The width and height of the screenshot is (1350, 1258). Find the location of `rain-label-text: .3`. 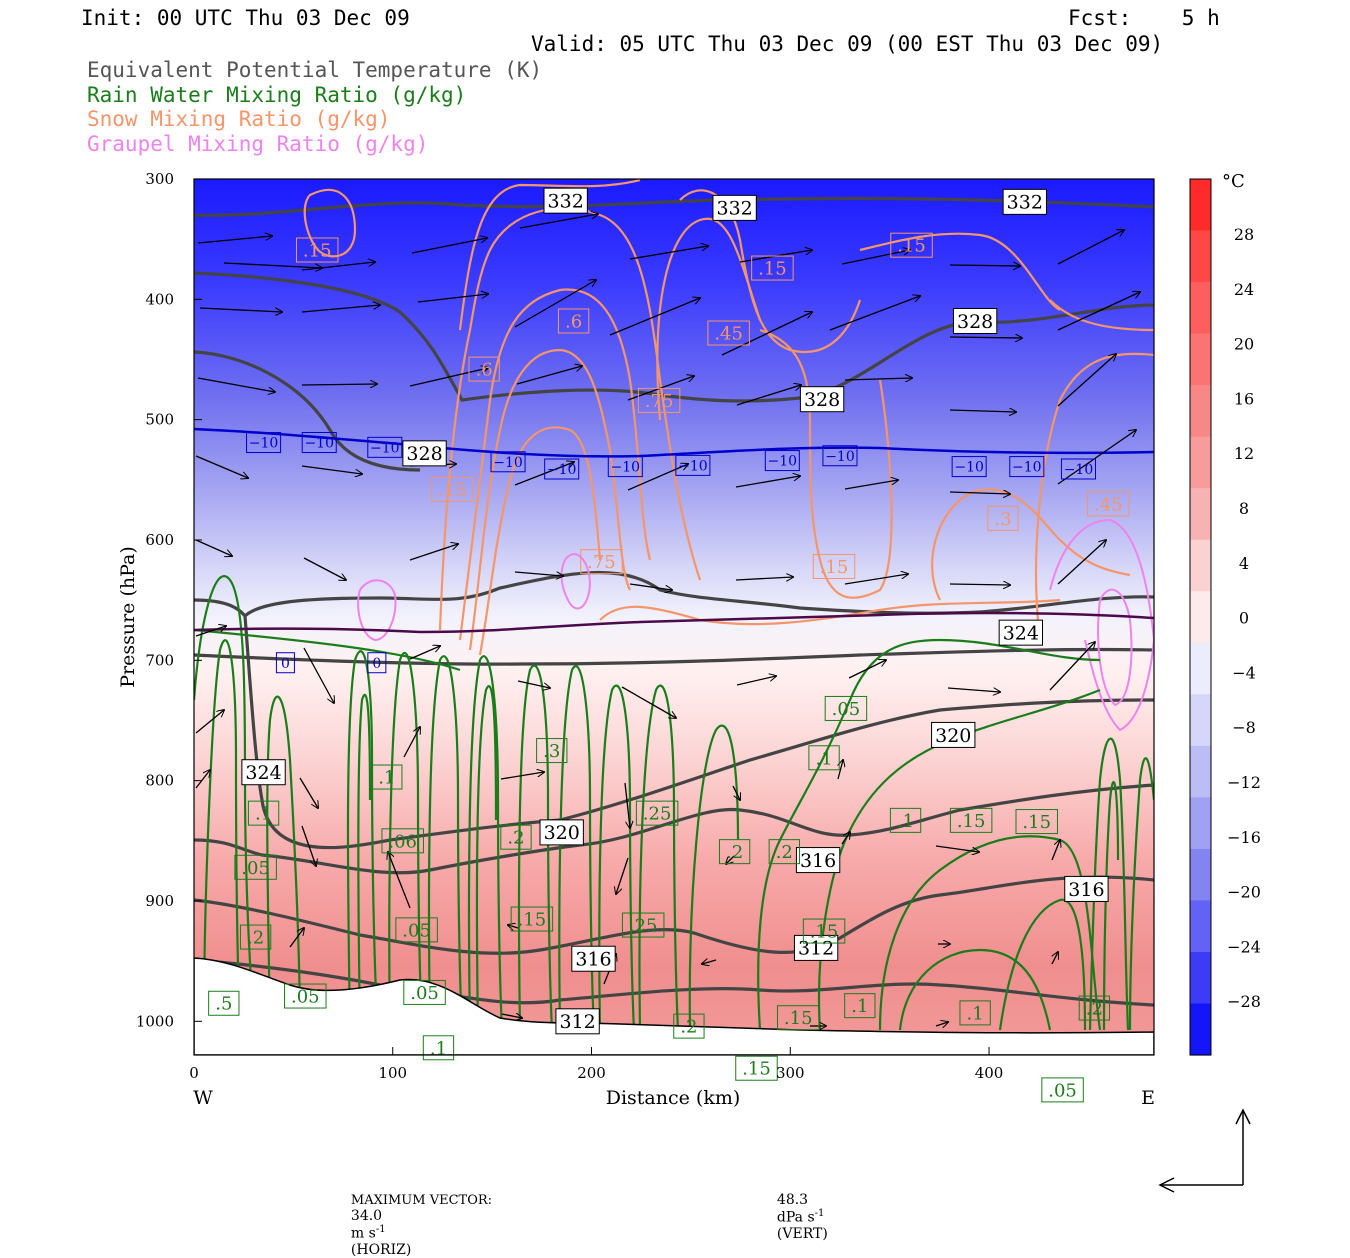

rain-label-text: .3 is located at coordinates (551, 751).